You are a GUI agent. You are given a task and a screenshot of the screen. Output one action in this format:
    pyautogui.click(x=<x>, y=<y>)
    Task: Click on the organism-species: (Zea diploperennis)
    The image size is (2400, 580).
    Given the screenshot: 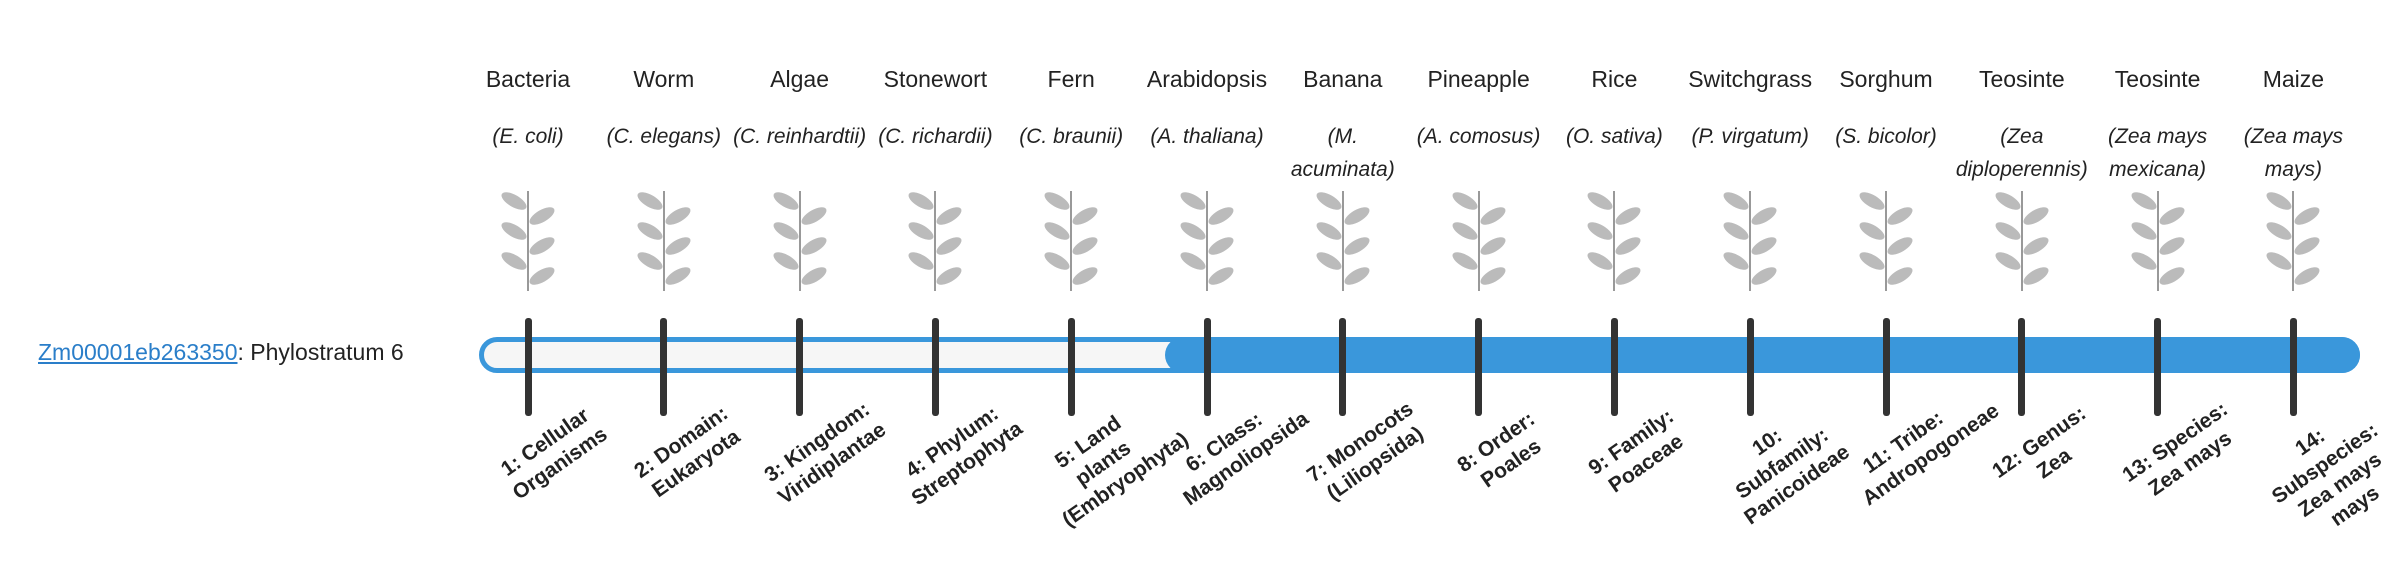 What is the action you would take?
    pyautogui.click(x=2021, y=153)
    